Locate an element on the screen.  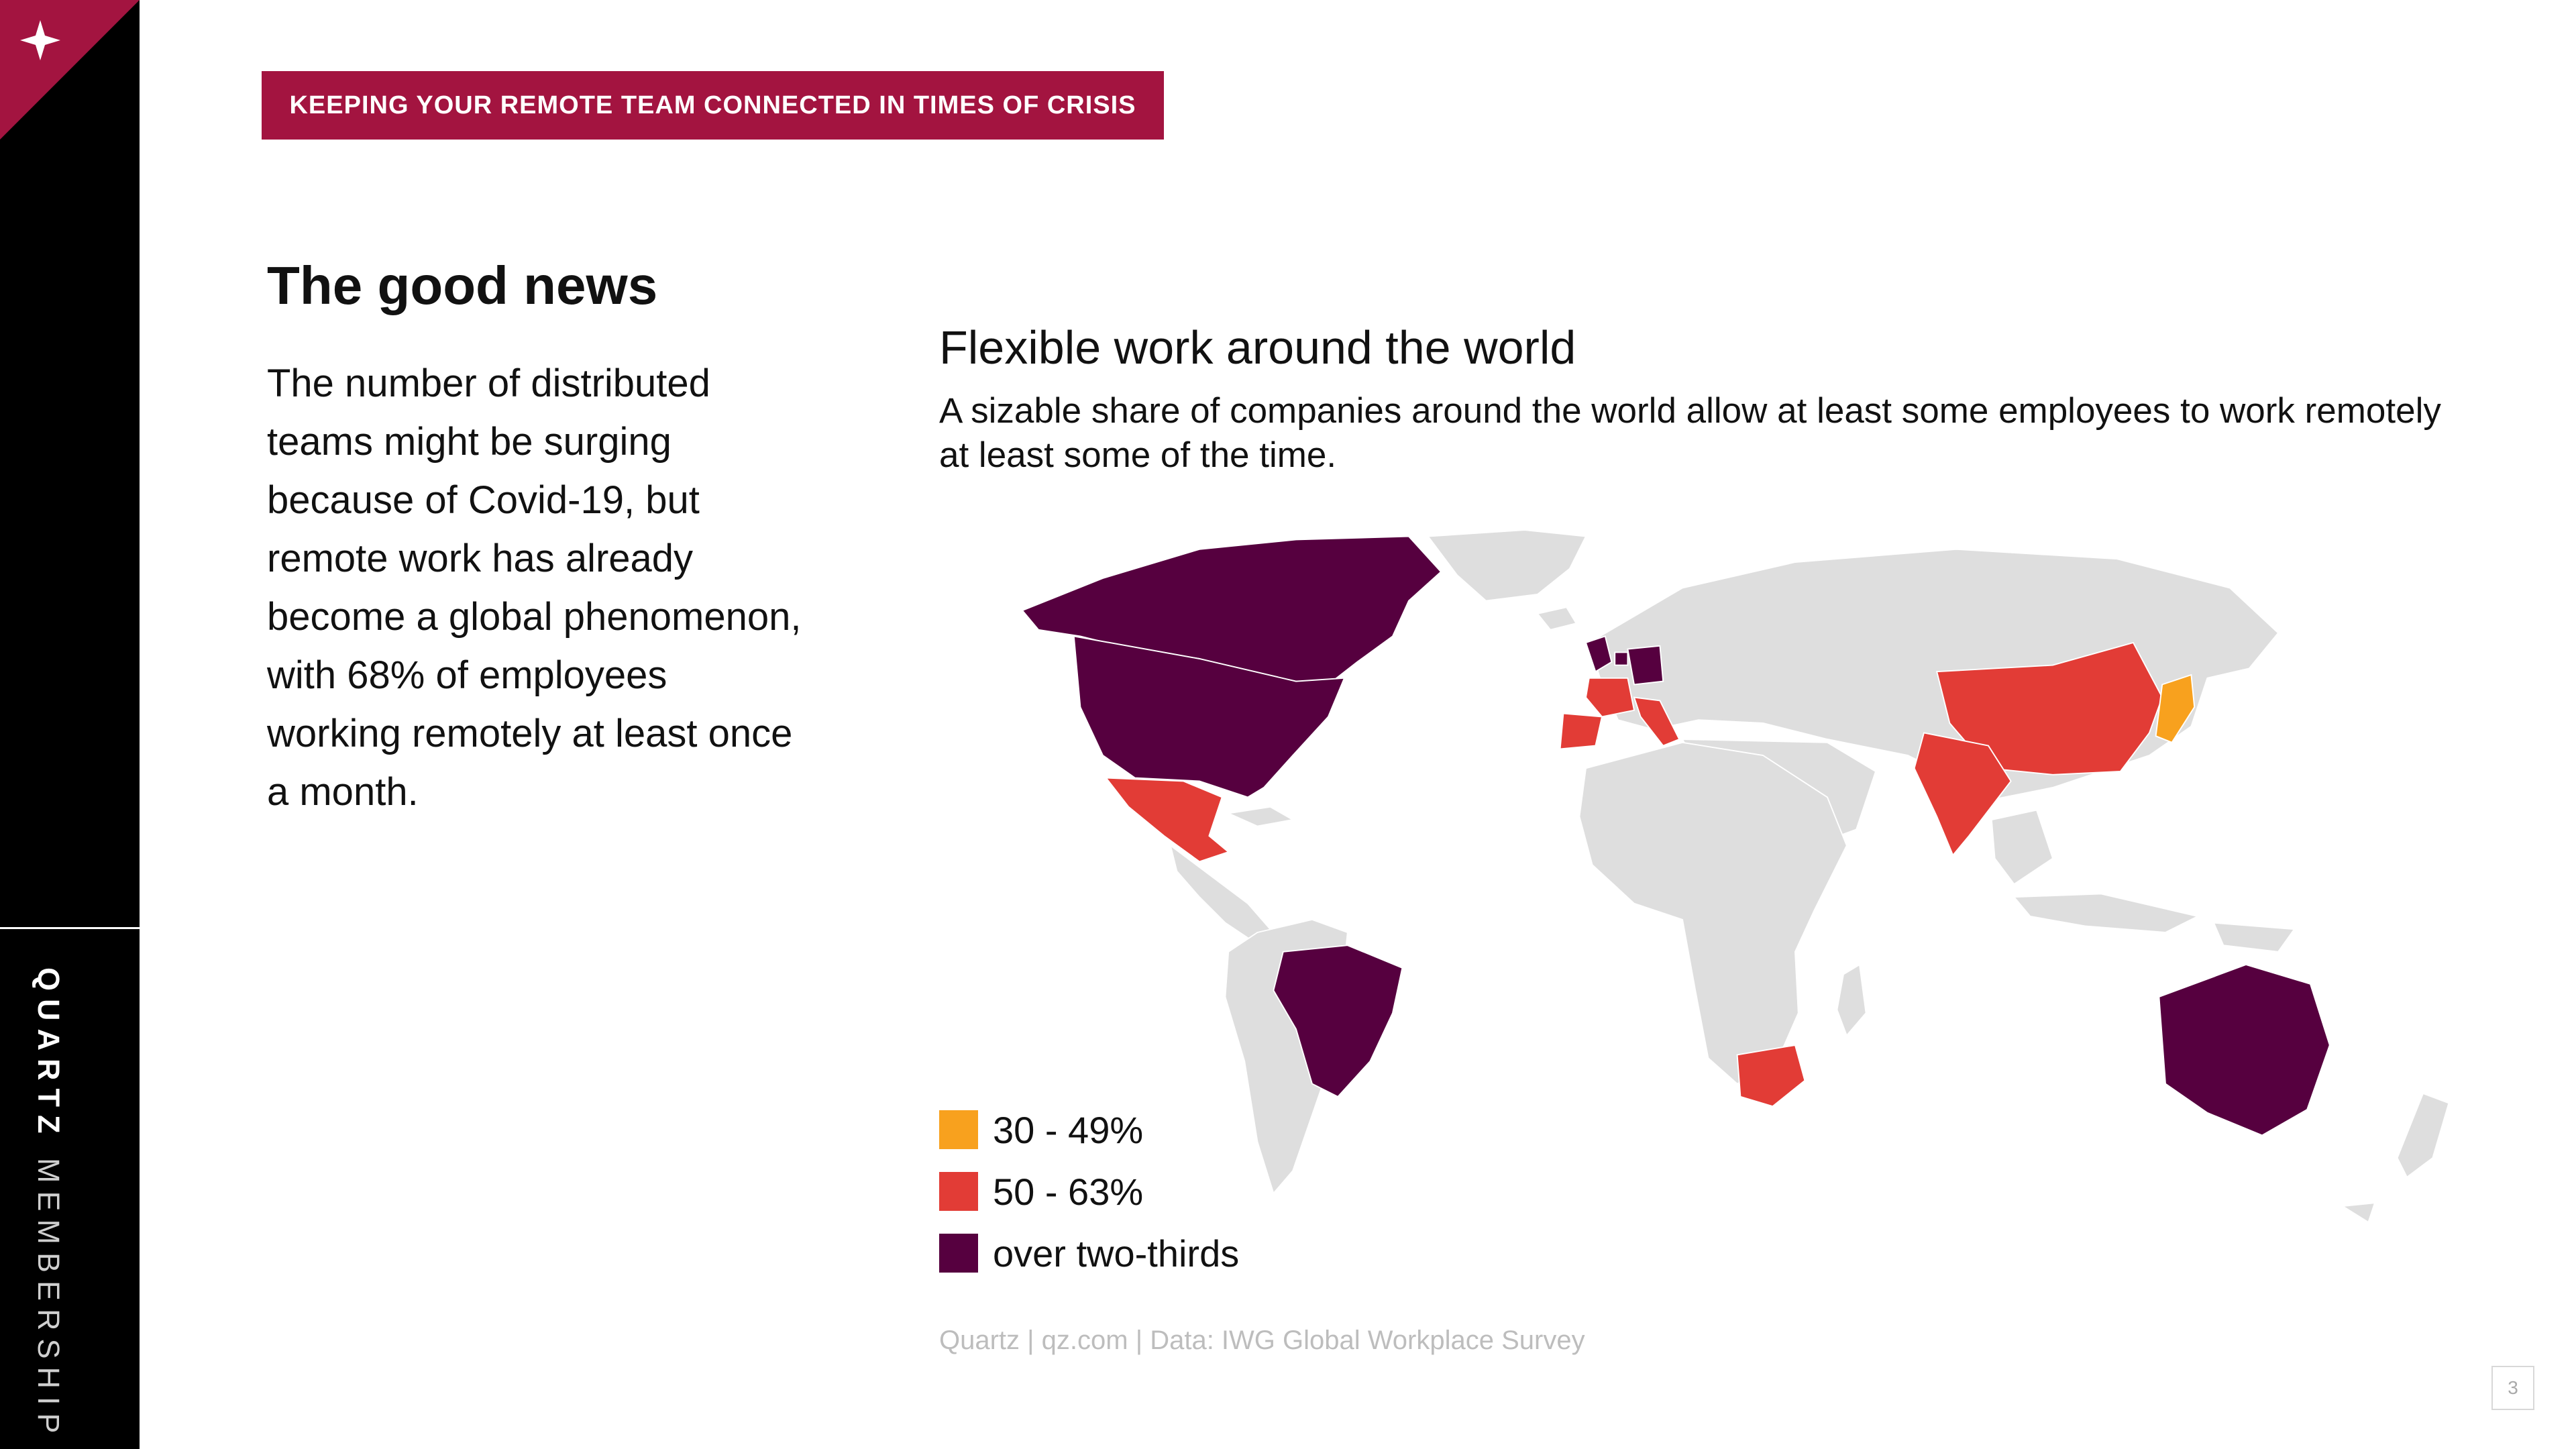
legend-item: over two-thirds is located at coordinates (1089, 1253).